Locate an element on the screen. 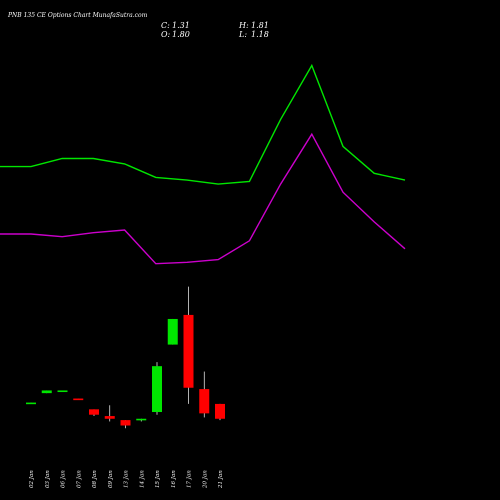 The width and height of the screenshot is (500, 500). low-value: 1.18 is located at coordinates (260, 34).